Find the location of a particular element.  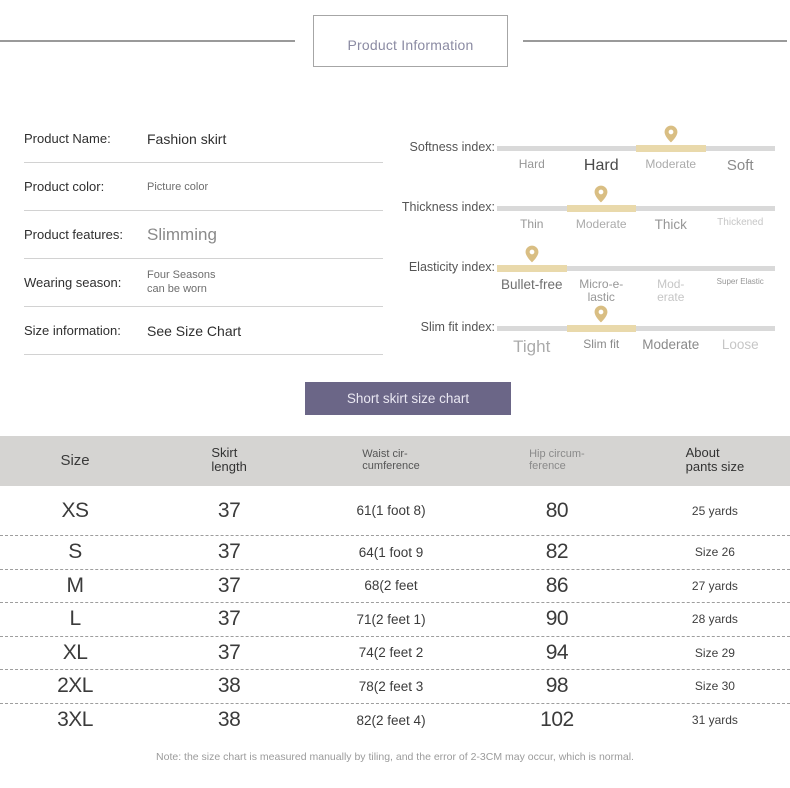

column-header-hip: Hip circum- ference is located at coordinates (557, 460).